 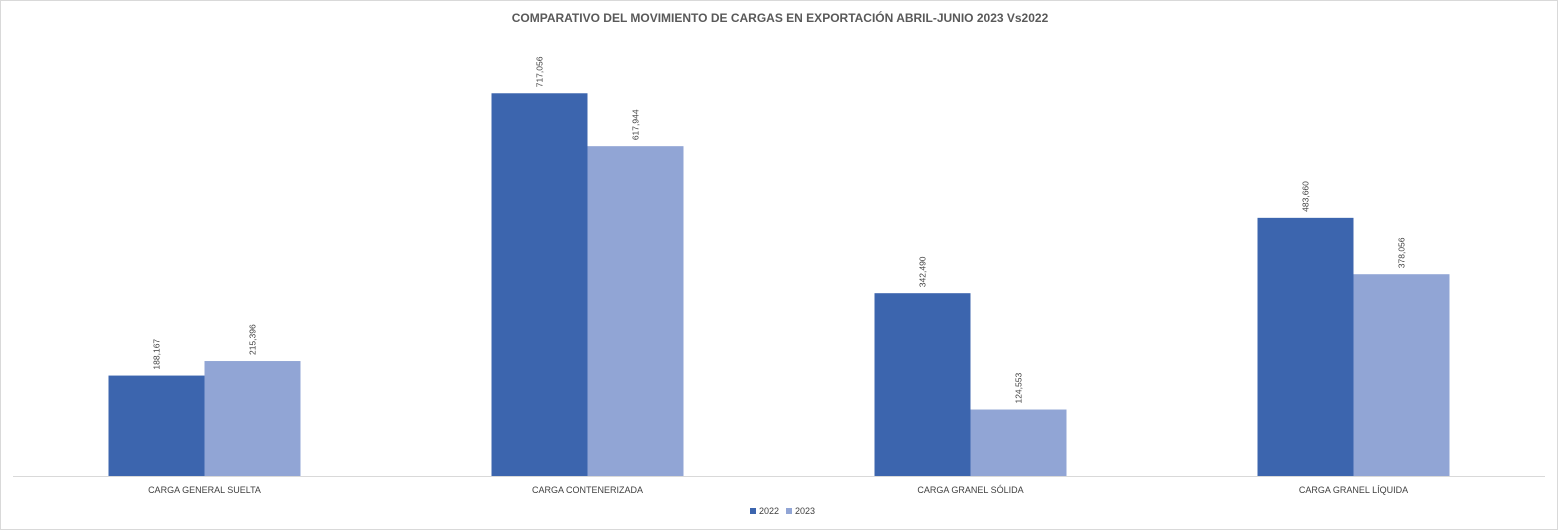 I want to click on category-label: CARGA CONTENERIZADA, so click(x=587, y=490).